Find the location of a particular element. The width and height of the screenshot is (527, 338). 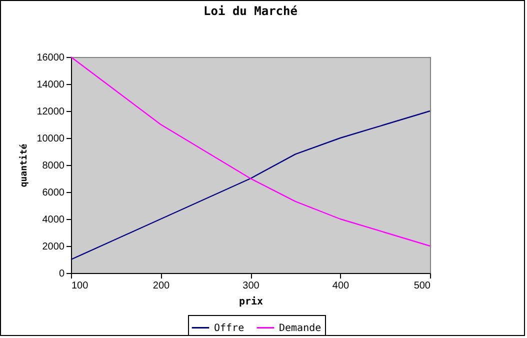

y-axis-title: quantité is located at coordinates (24, 165).